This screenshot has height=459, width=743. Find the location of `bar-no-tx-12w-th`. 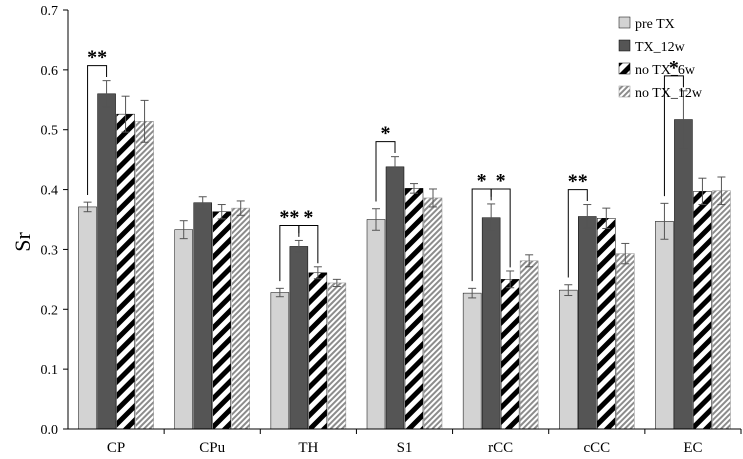

bar-no-tx-12w-th is located at coordinates (337, 356).